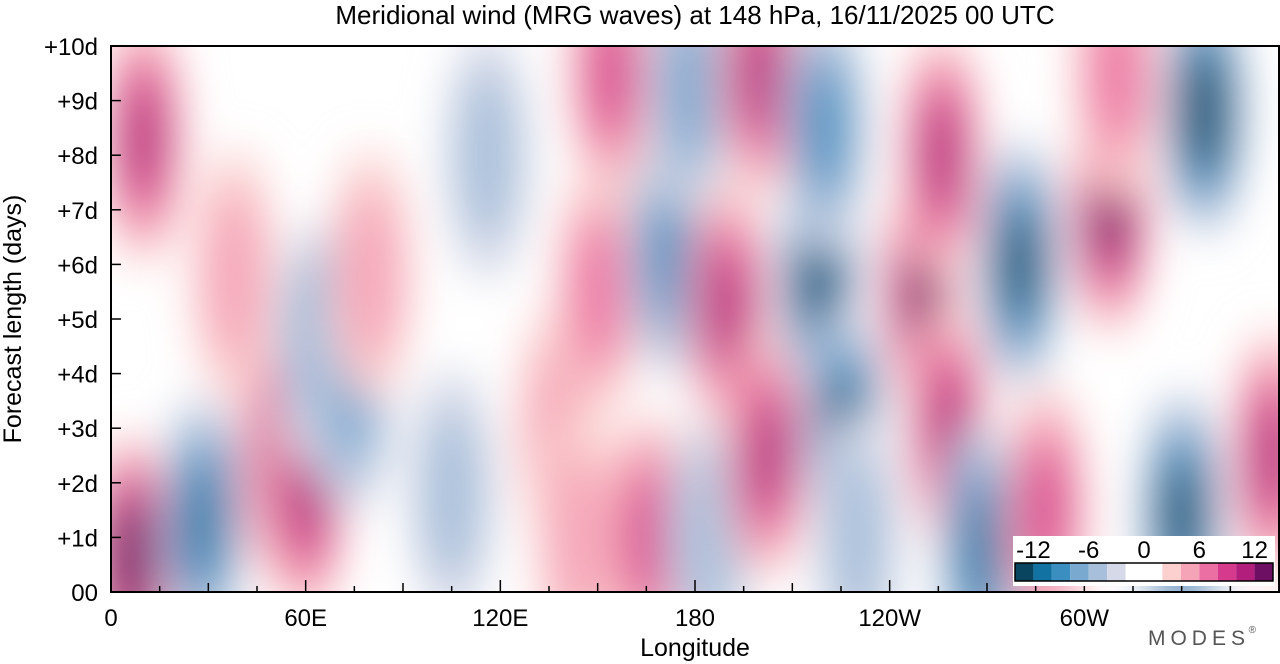 This screenshot has height=664, width=1280. What do you see at coordinates (84, 593) in the screenshot?
I see `y-tick-label: 00` at bounding box center [84, 593].